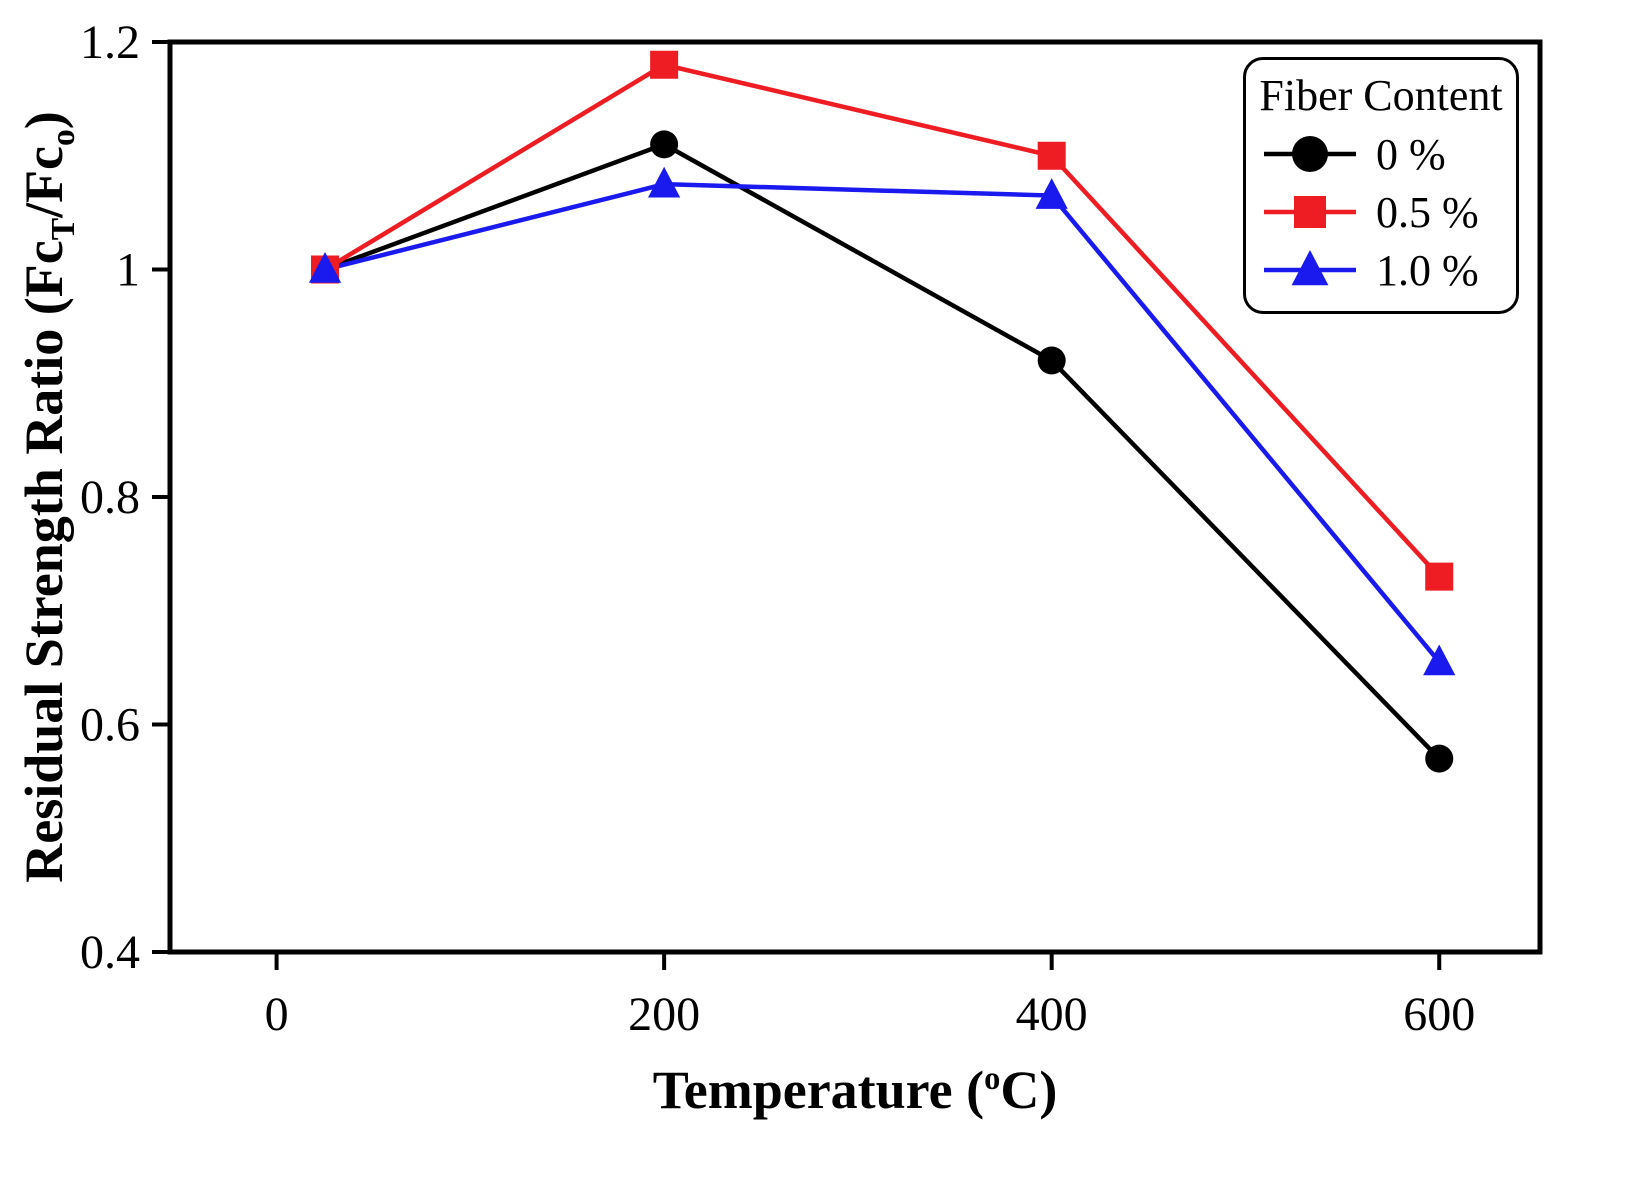 This screenshot has height=1188, width=1651. I want to click on x-axis-title-text: C), so click(1029, 1090).